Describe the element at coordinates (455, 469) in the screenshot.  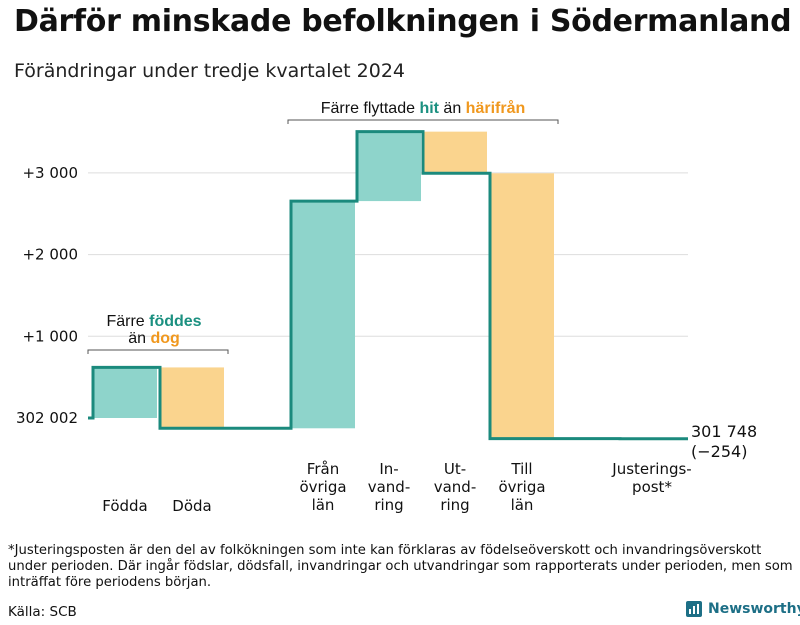
I see `category-label: Ut-` at that location.